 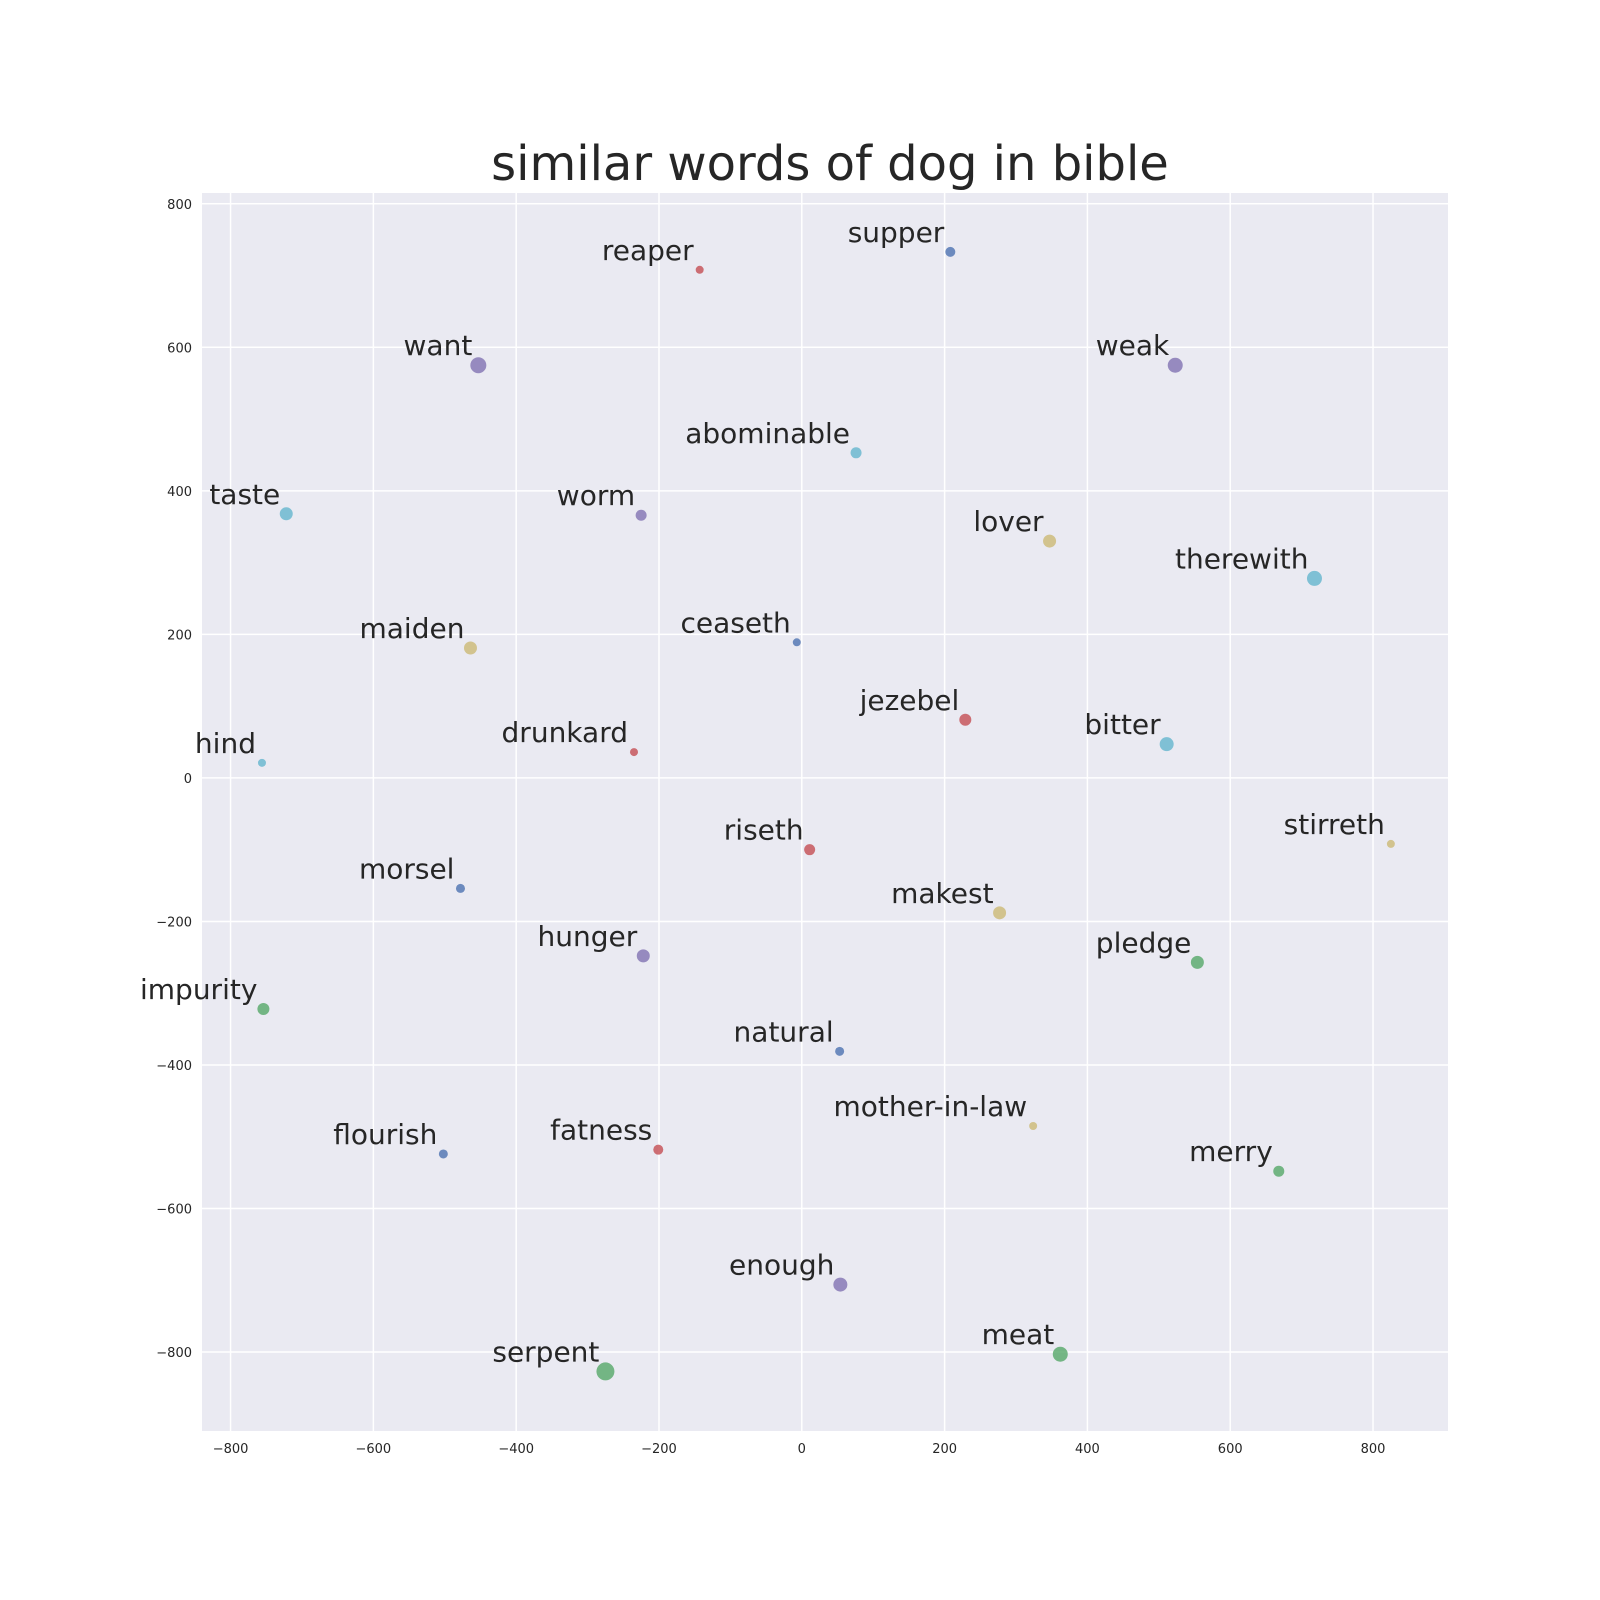 I want to click on word-label-reaper: reaper, so click(x=648, y=250).